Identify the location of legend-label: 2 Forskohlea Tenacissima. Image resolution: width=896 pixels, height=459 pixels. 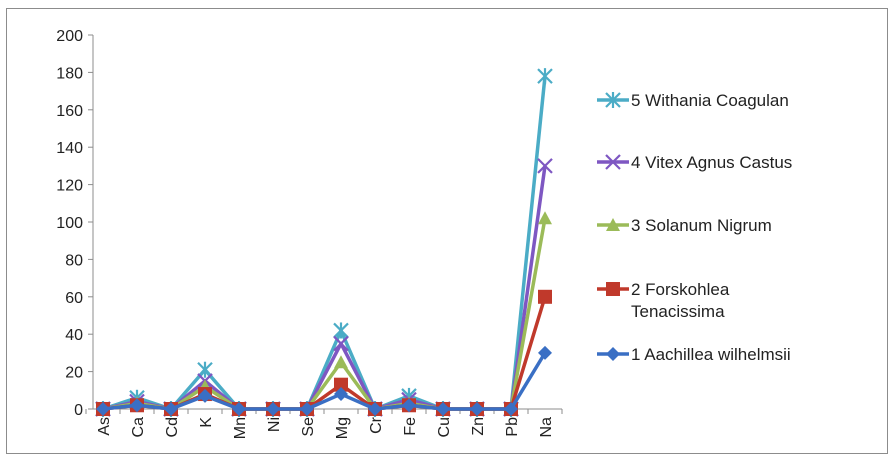
(680, 300).